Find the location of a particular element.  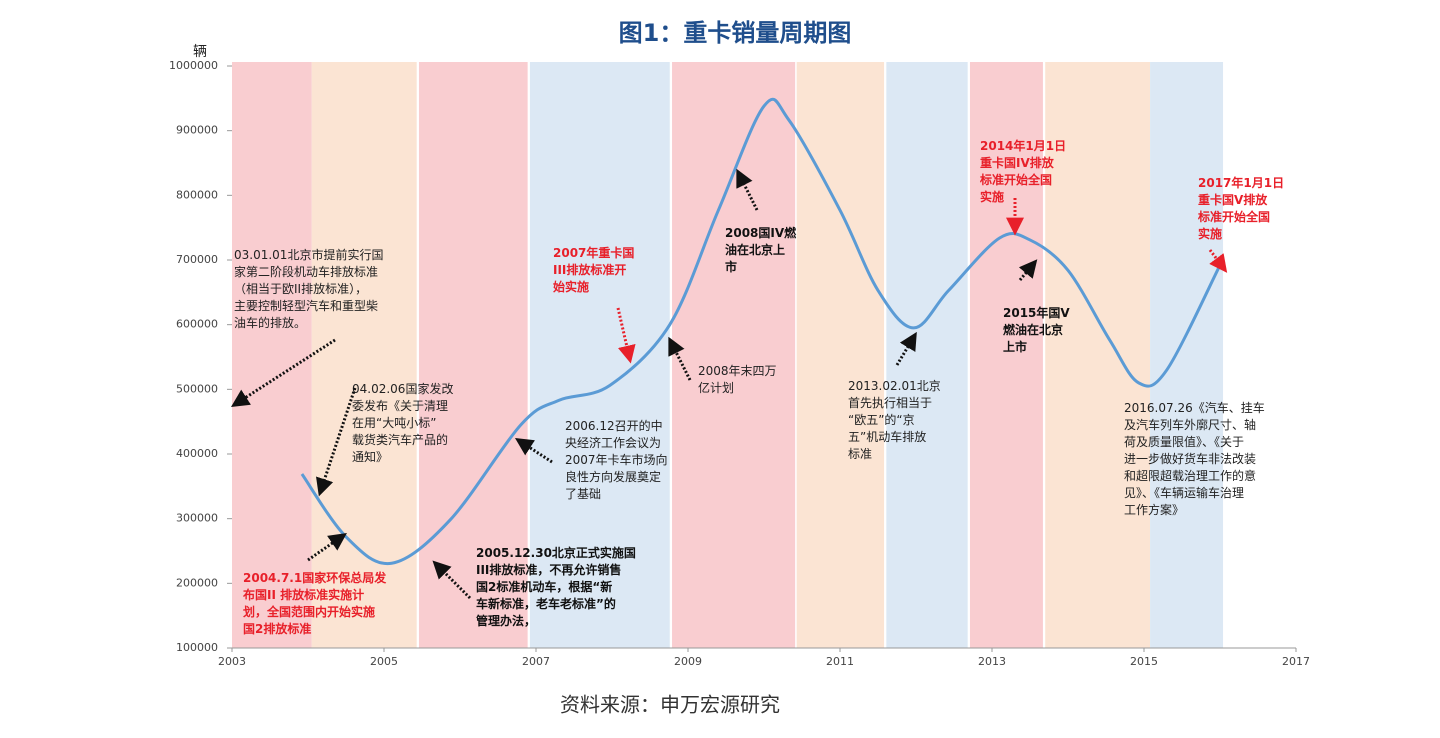

annotation-line: 亿计划 is located at coordinates (716, 387).